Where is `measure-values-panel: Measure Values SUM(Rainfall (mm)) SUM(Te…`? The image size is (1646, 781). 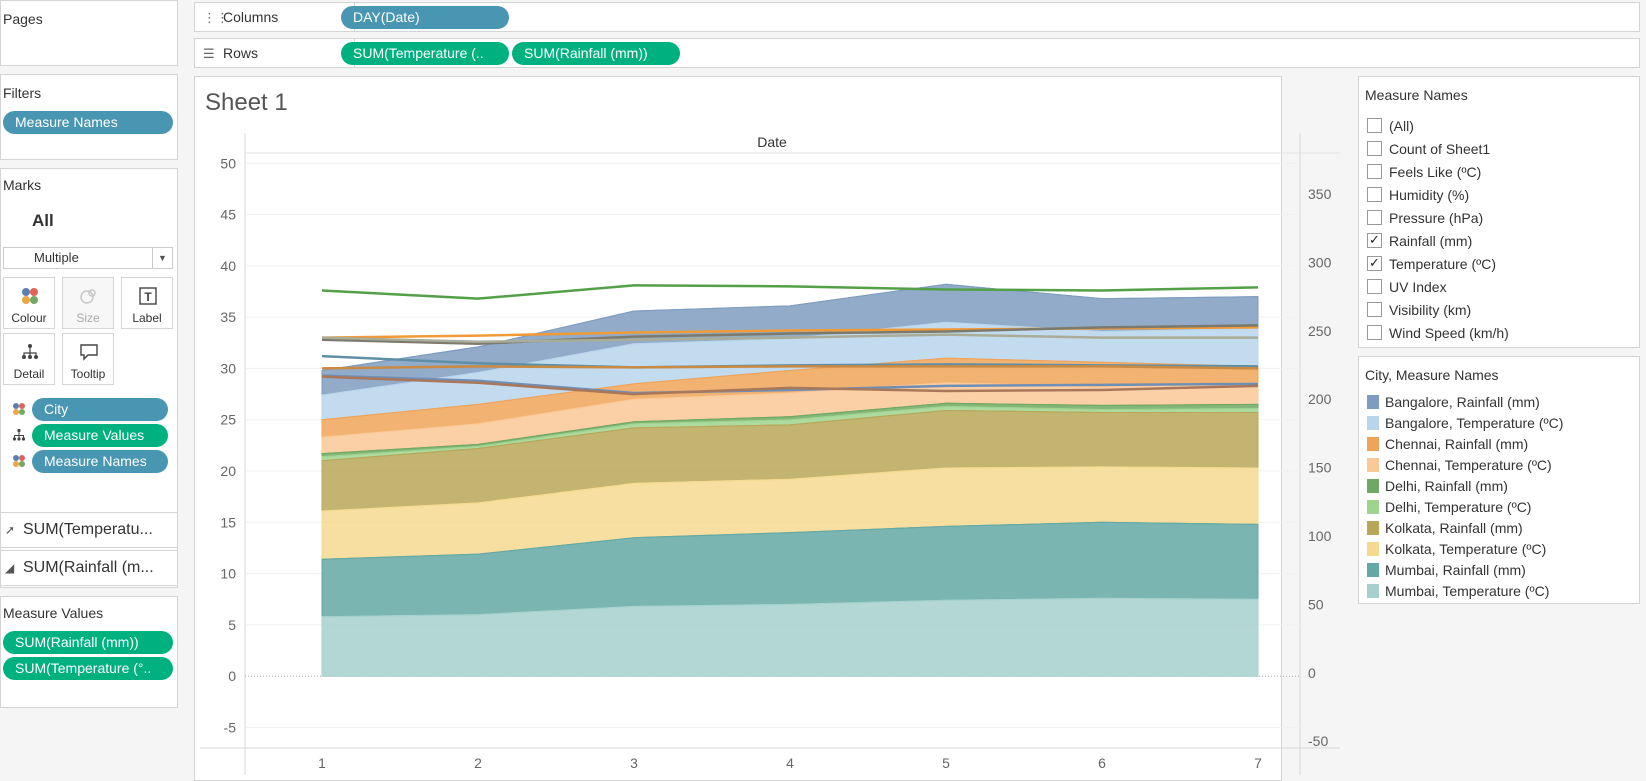
measure-values-panel: Measure Values SUM(Rainfall (mm)) SUM(Te… is located at coordinates (89, 652).